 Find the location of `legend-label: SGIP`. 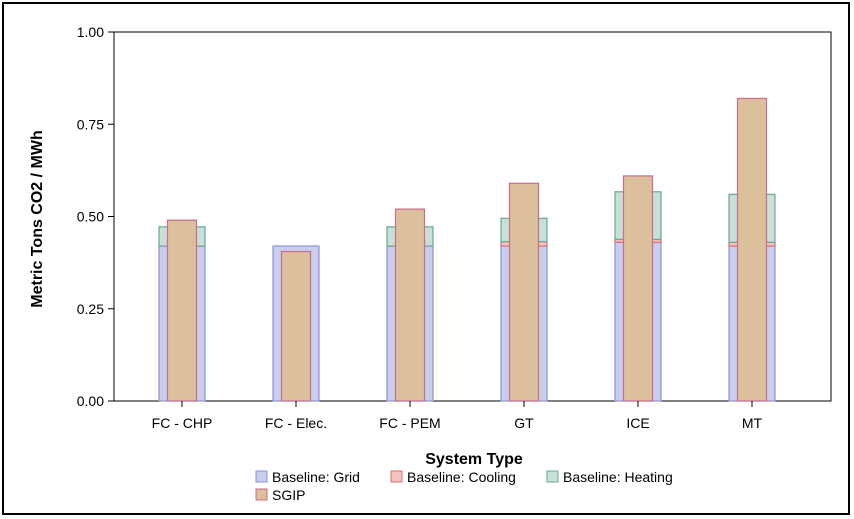

legend-label: SGIP is located at coordinates (288, 495).